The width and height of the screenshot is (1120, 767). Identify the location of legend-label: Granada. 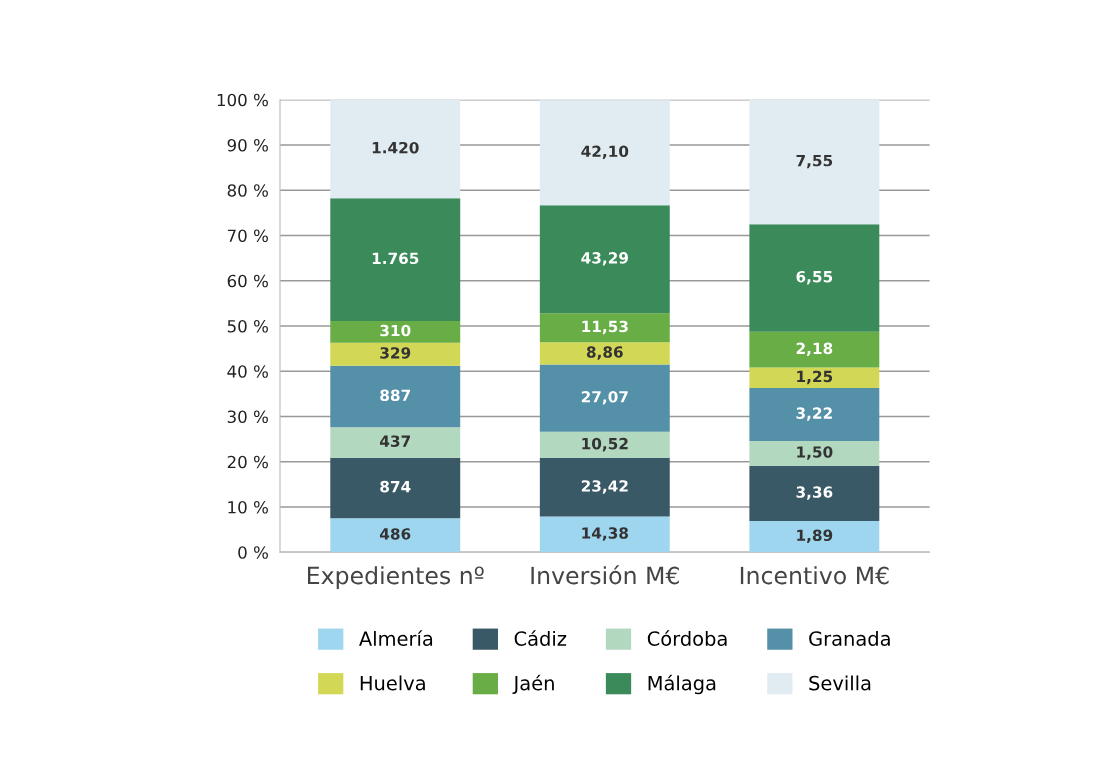
(849, 638).